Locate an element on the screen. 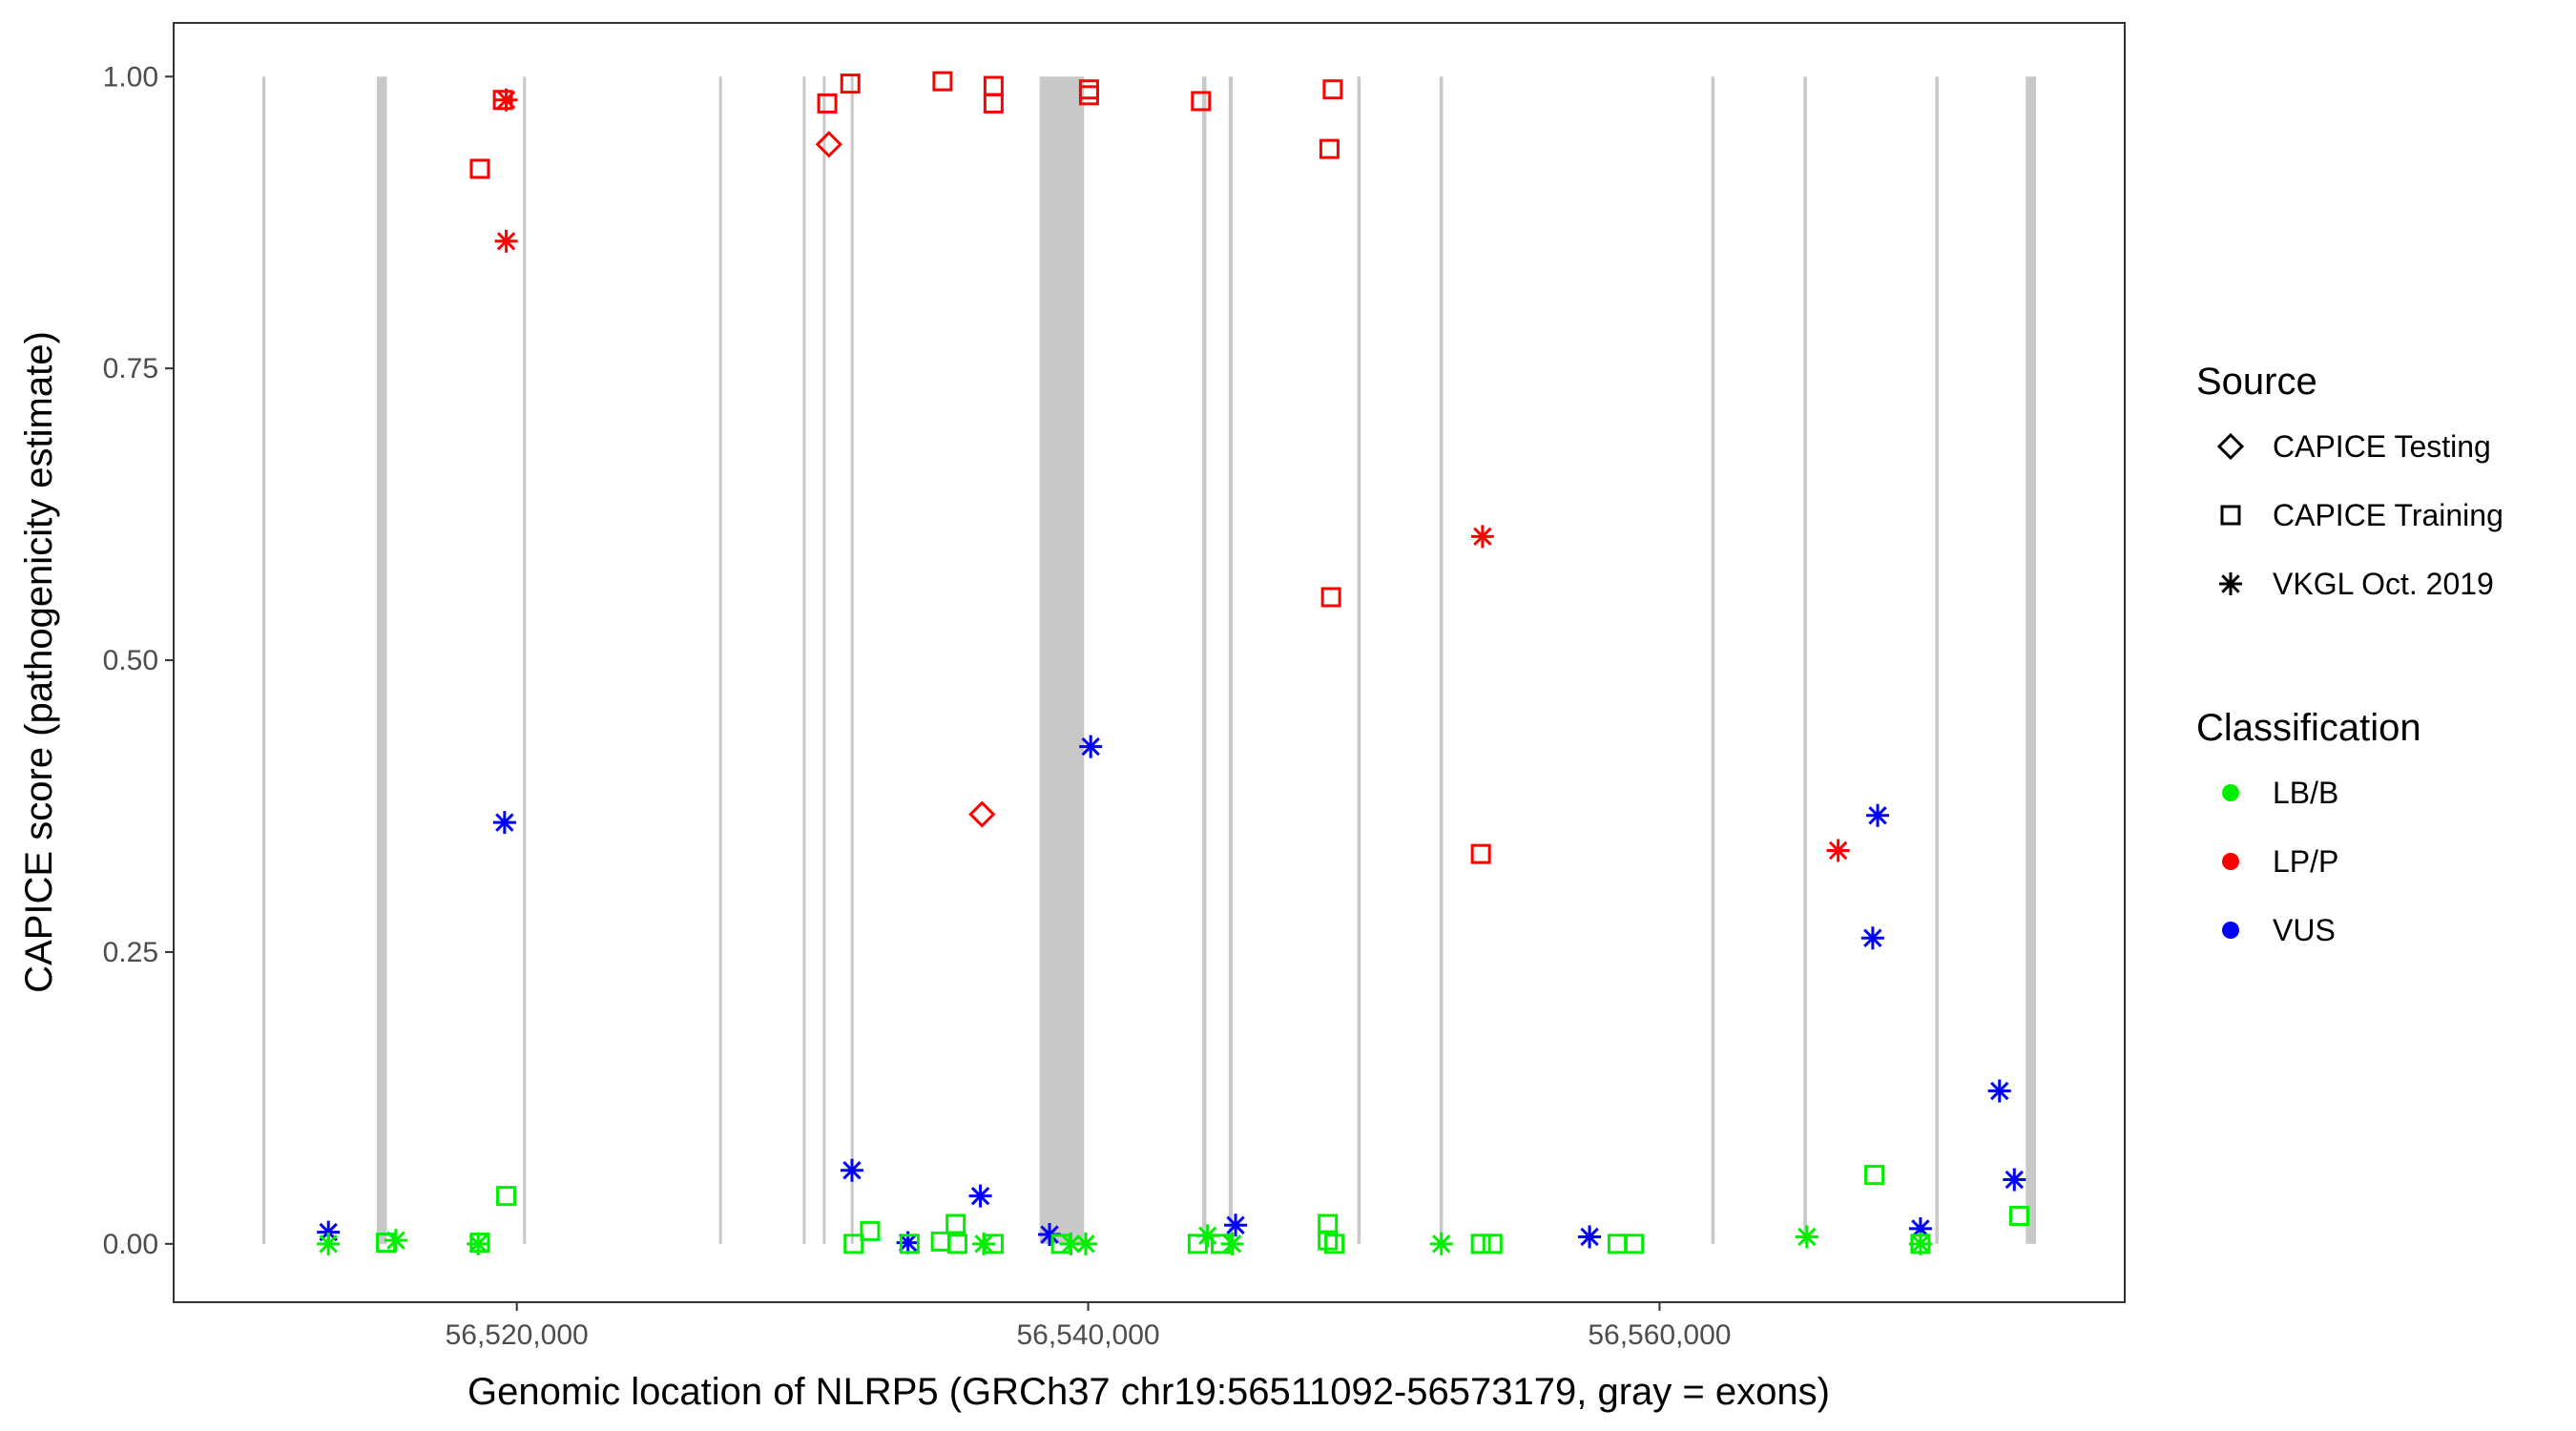  legend-label: VKGL Oct. 2019 is located at coordinates (2383, 584).